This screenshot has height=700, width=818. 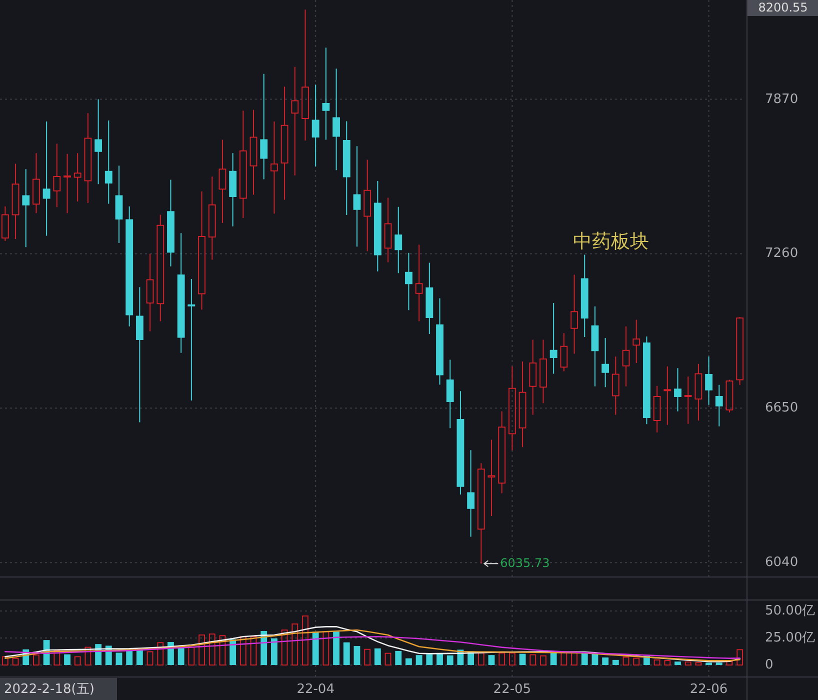 What do you see at coordinates (781, 562) in the screenshot?
I see `y-tick-label: 6040` at bounding box center [781, 562].